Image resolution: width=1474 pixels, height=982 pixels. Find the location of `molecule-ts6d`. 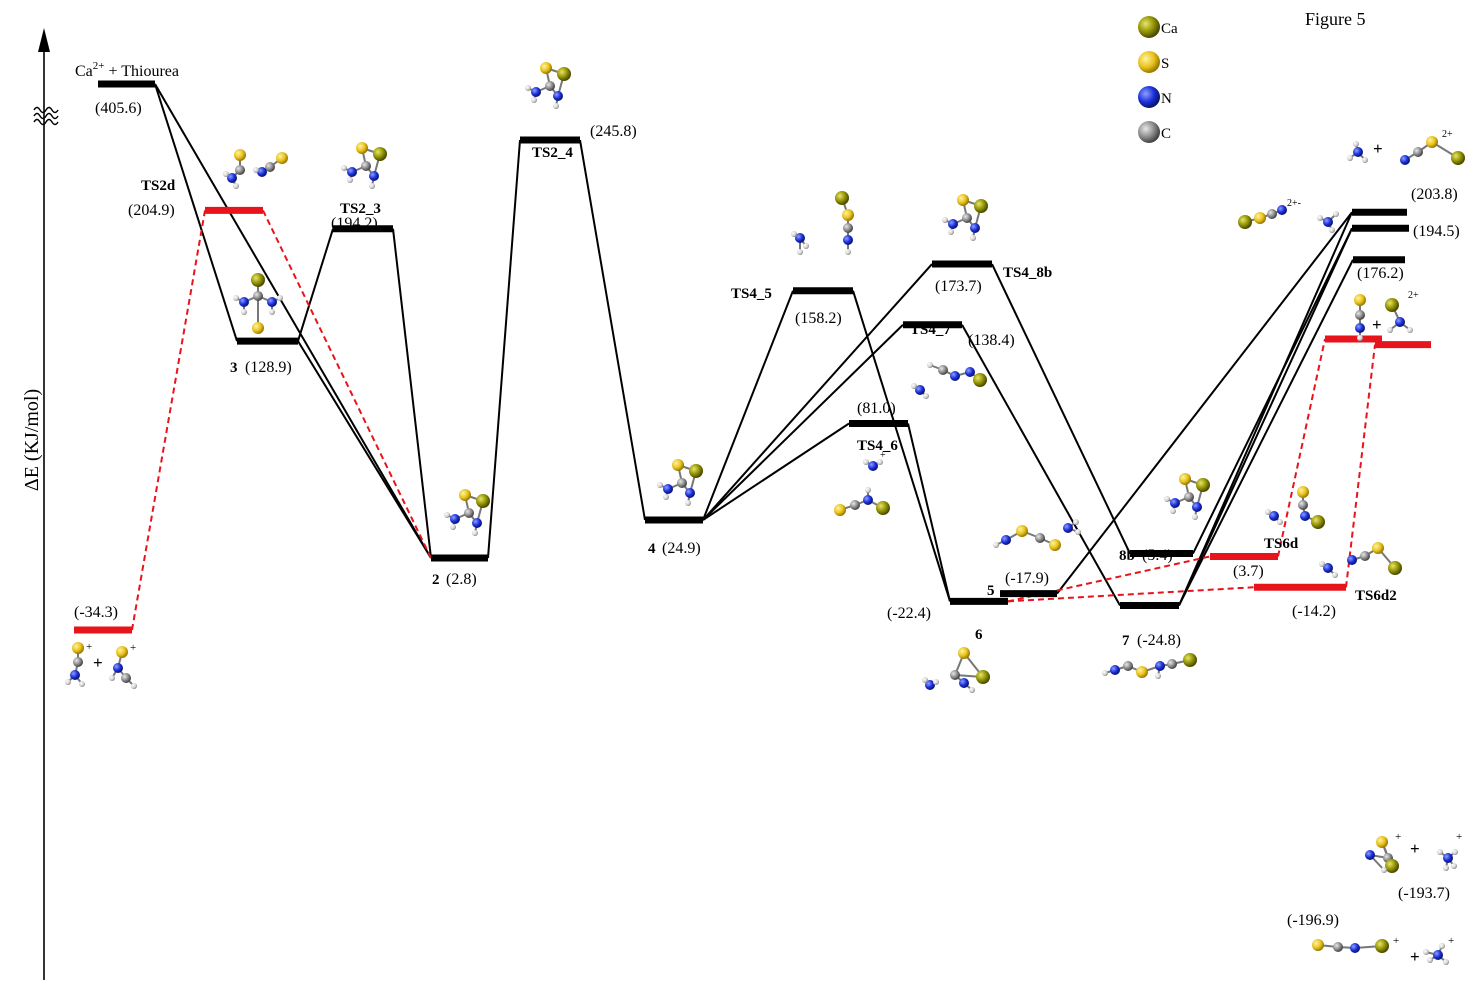

molecule-ts6d is located at coordinates (1295, 507).